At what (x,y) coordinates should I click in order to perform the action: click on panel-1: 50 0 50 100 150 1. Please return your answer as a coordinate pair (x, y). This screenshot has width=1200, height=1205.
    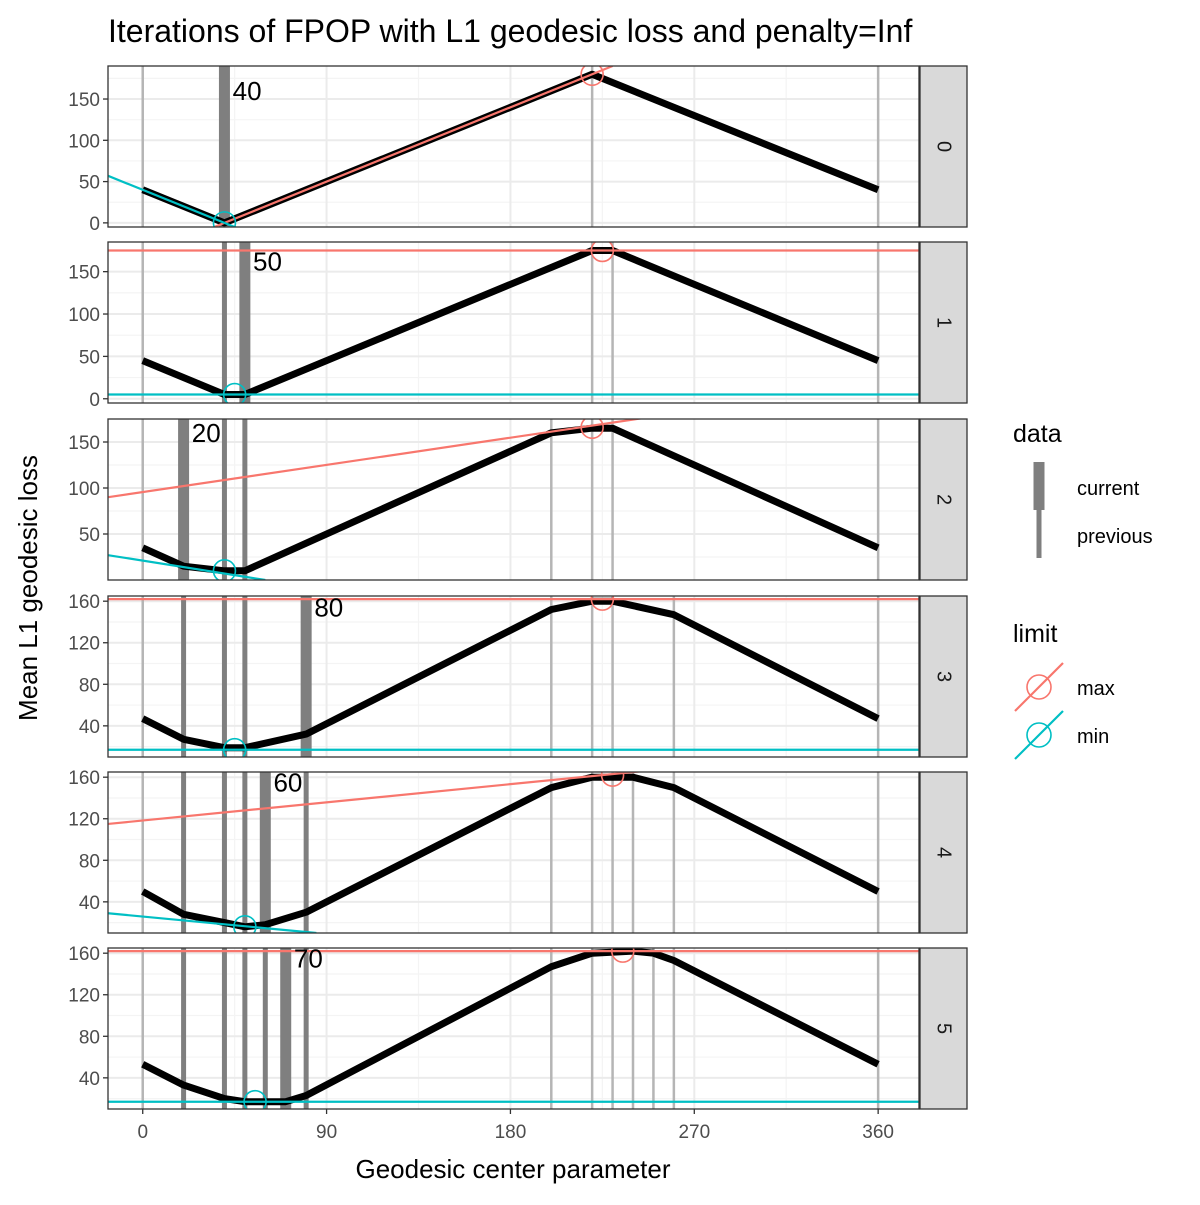
    Looking at the image, I should click on (518, 326).